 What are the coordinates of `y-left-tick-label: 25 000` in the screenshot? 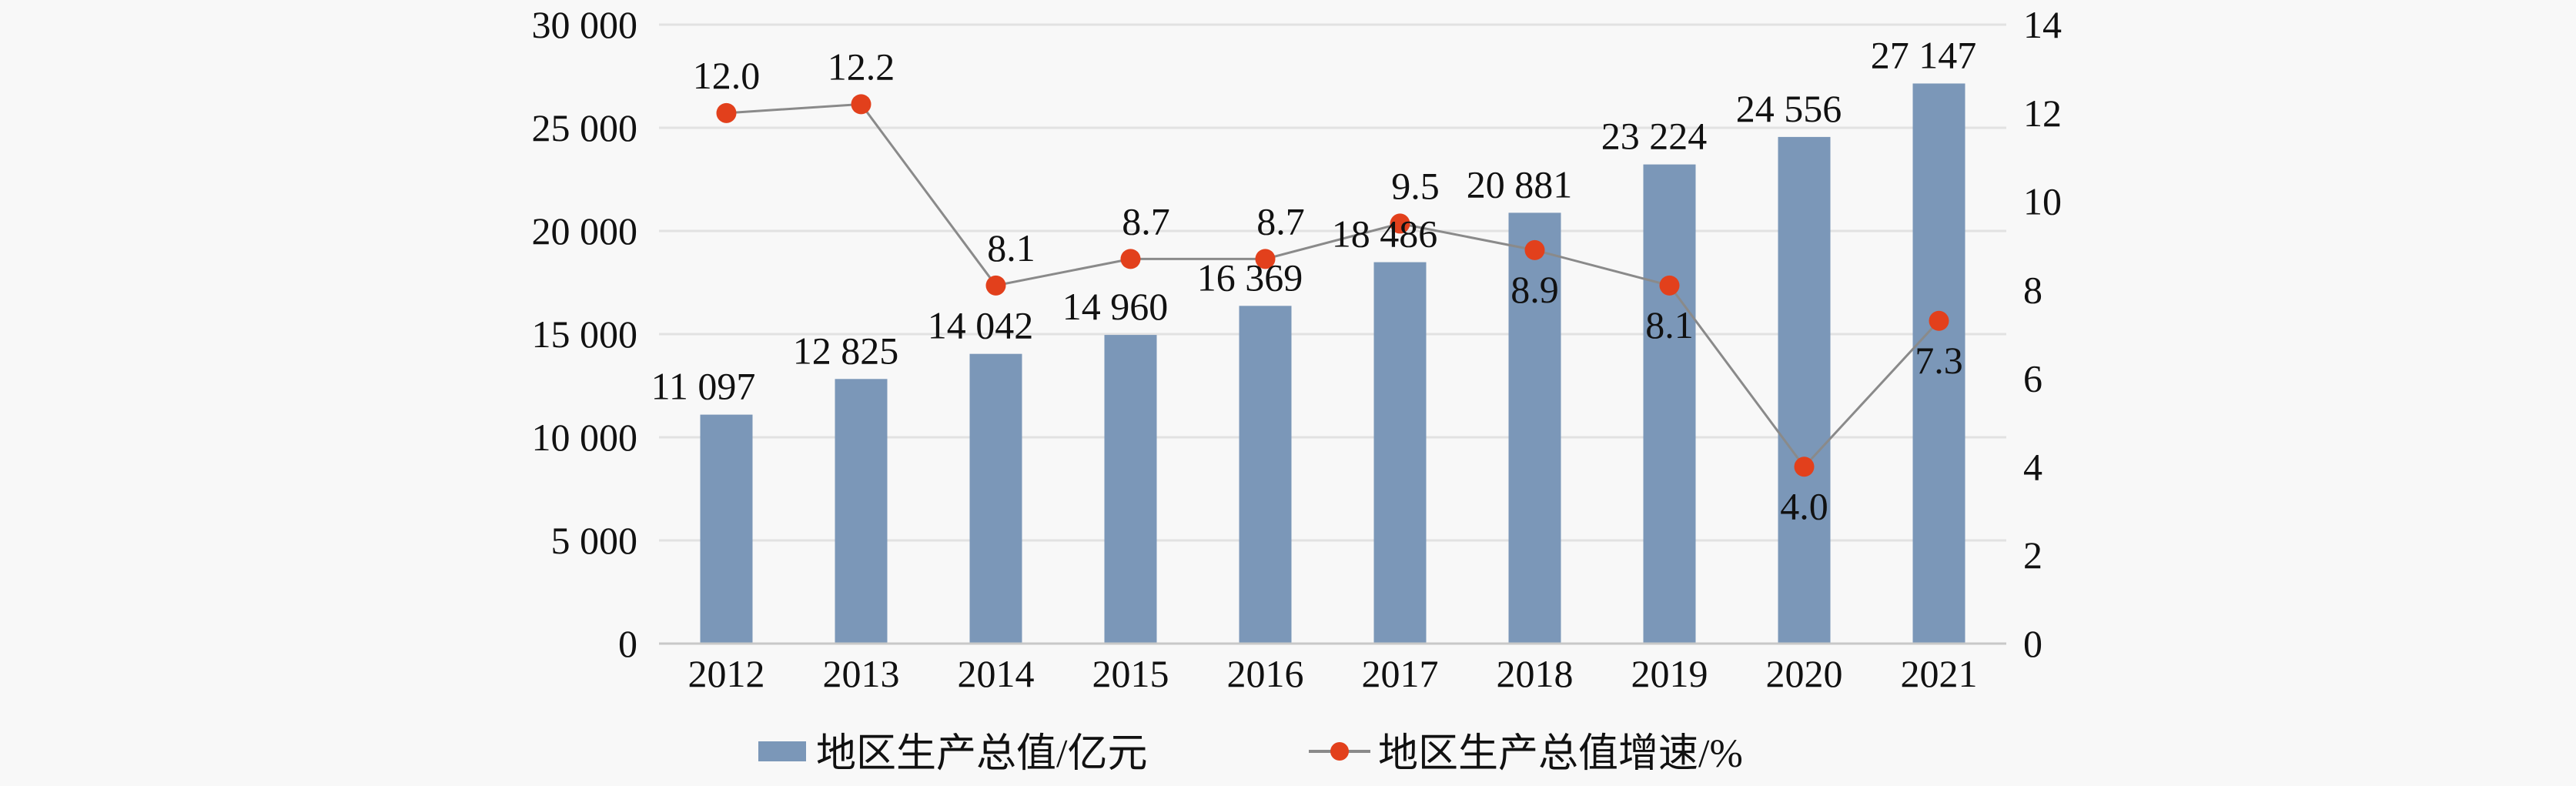 It's located at (585, 127).